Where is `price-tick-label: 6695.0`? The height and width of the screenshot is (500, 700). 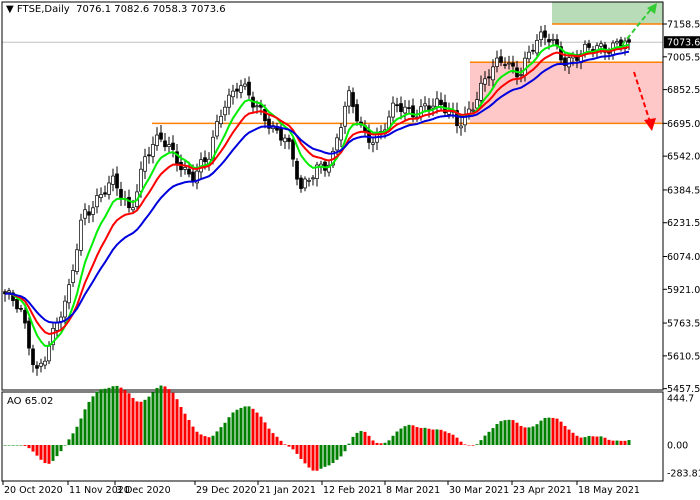
price-tick-label: 6695.0 is located at coordinates (683, 124).